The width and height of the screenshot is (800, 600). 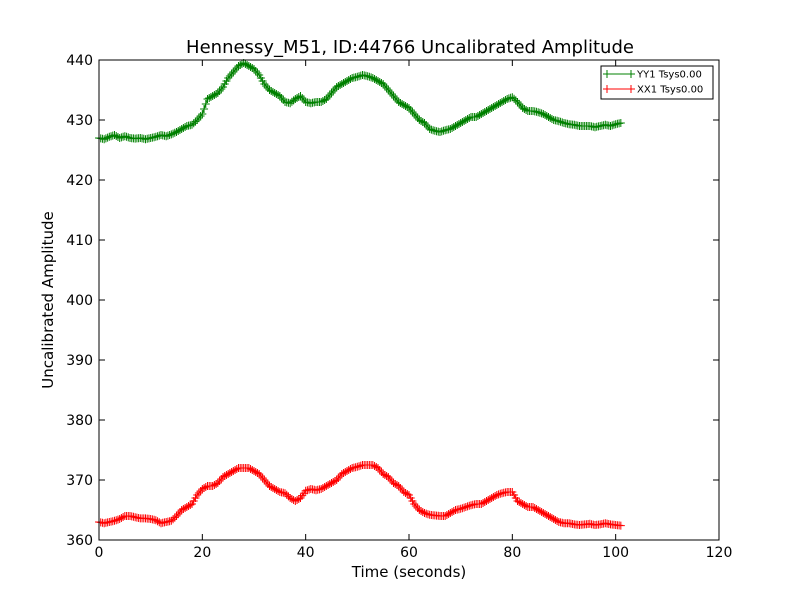 I want to click on y-tick-label: 430, so click(x=79, y=121).